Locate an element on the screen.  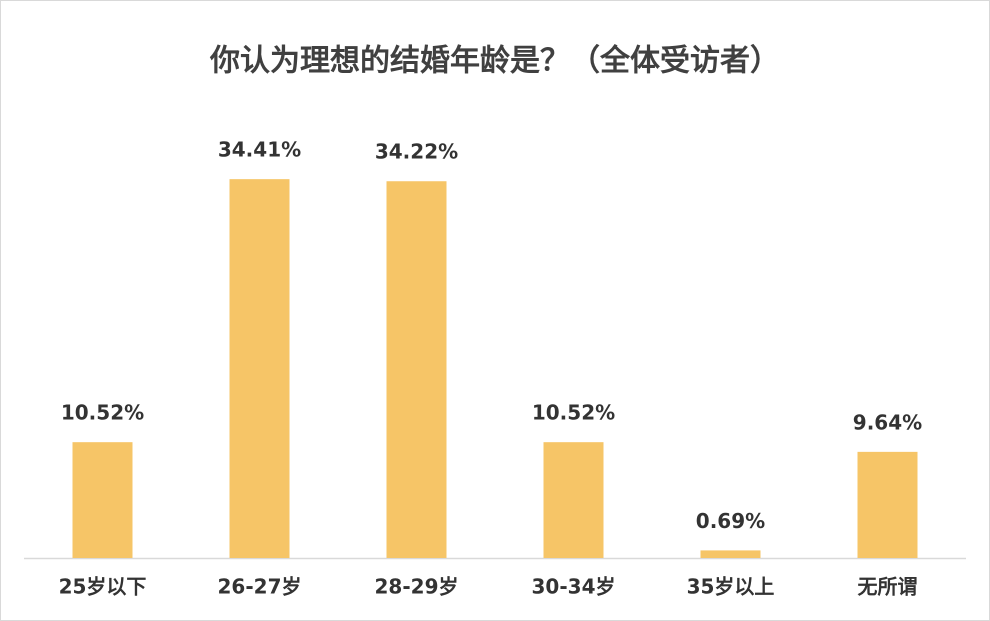
value-label: 9.64% is located at coordinates (887, 422).